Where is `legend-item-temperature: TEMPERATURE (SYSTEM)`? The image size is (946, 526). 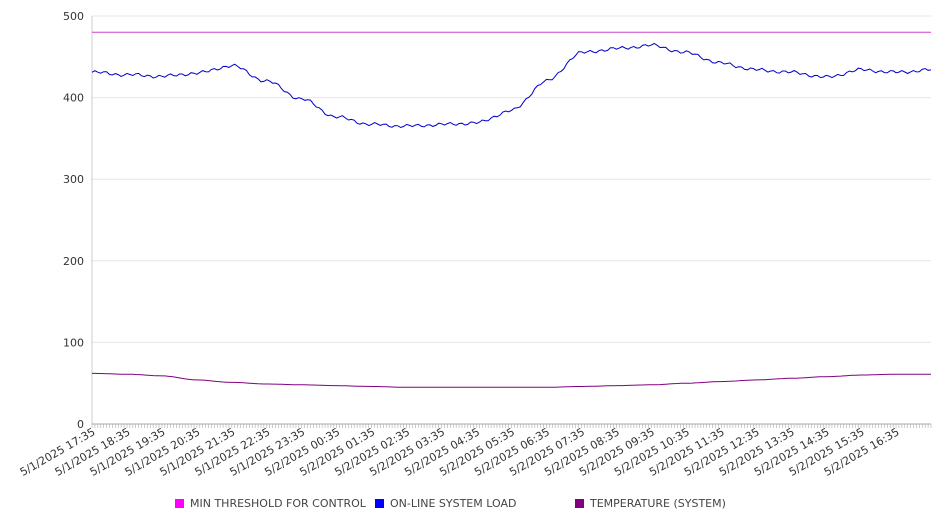
legend-item-temperature: TEMPERATURE (SYSTEM) is located at coordinates (650, 503).